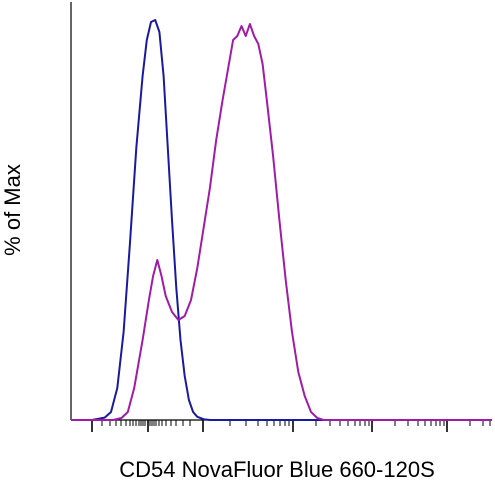 The image size is (495, 483). Describe the element at coordinates (12, 210) in the screenshot. I see `y-axis-label: % of Max` at that location.